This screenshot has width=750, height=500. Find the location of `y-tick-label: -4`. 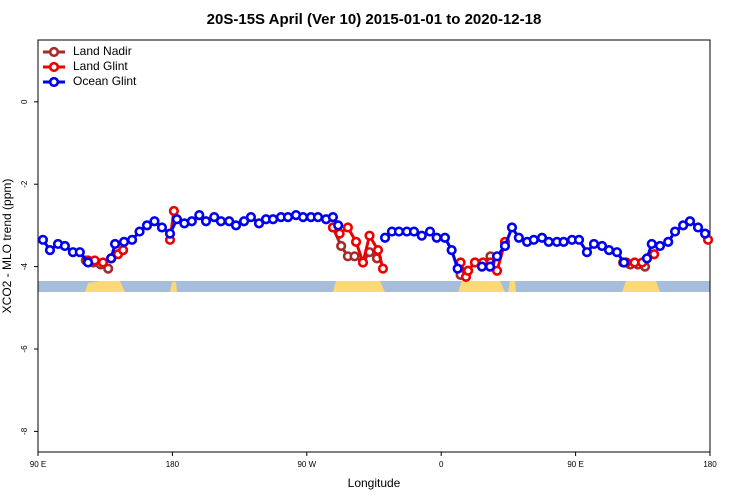

y-tick-label: -4 is located at coordinates (24, 266).